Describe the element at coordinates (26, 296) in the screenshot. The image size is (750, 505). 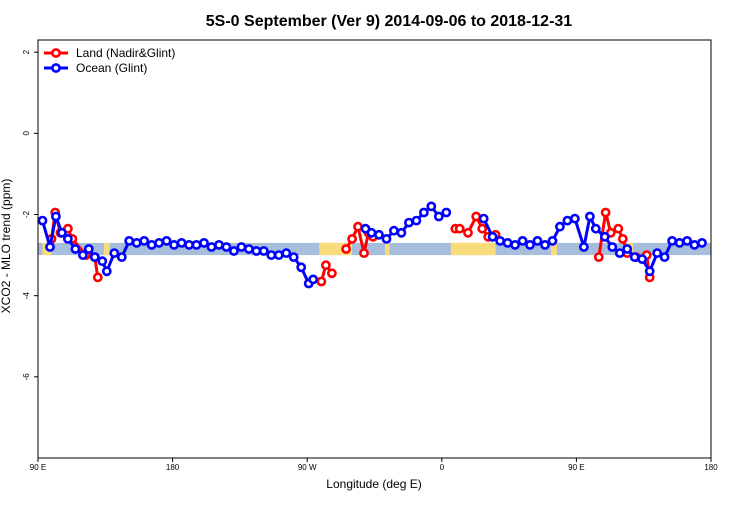
I see `y-tick-label: -4` at that location.